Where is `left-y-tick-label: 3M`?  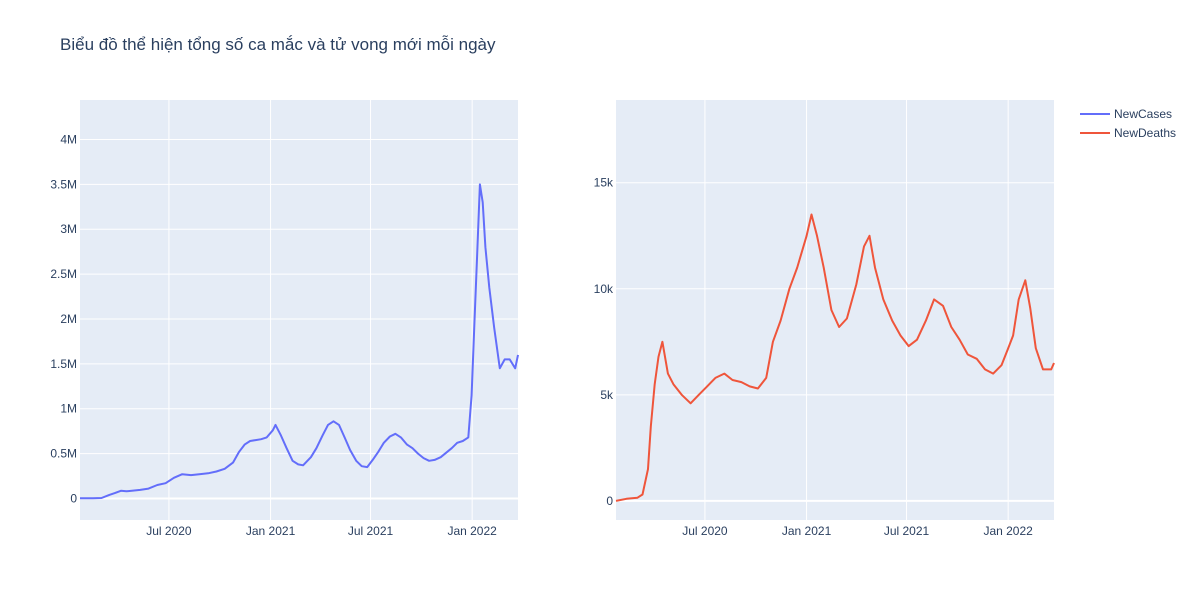
left-y-tick-label: 3M is located at coordinates (68, 229).